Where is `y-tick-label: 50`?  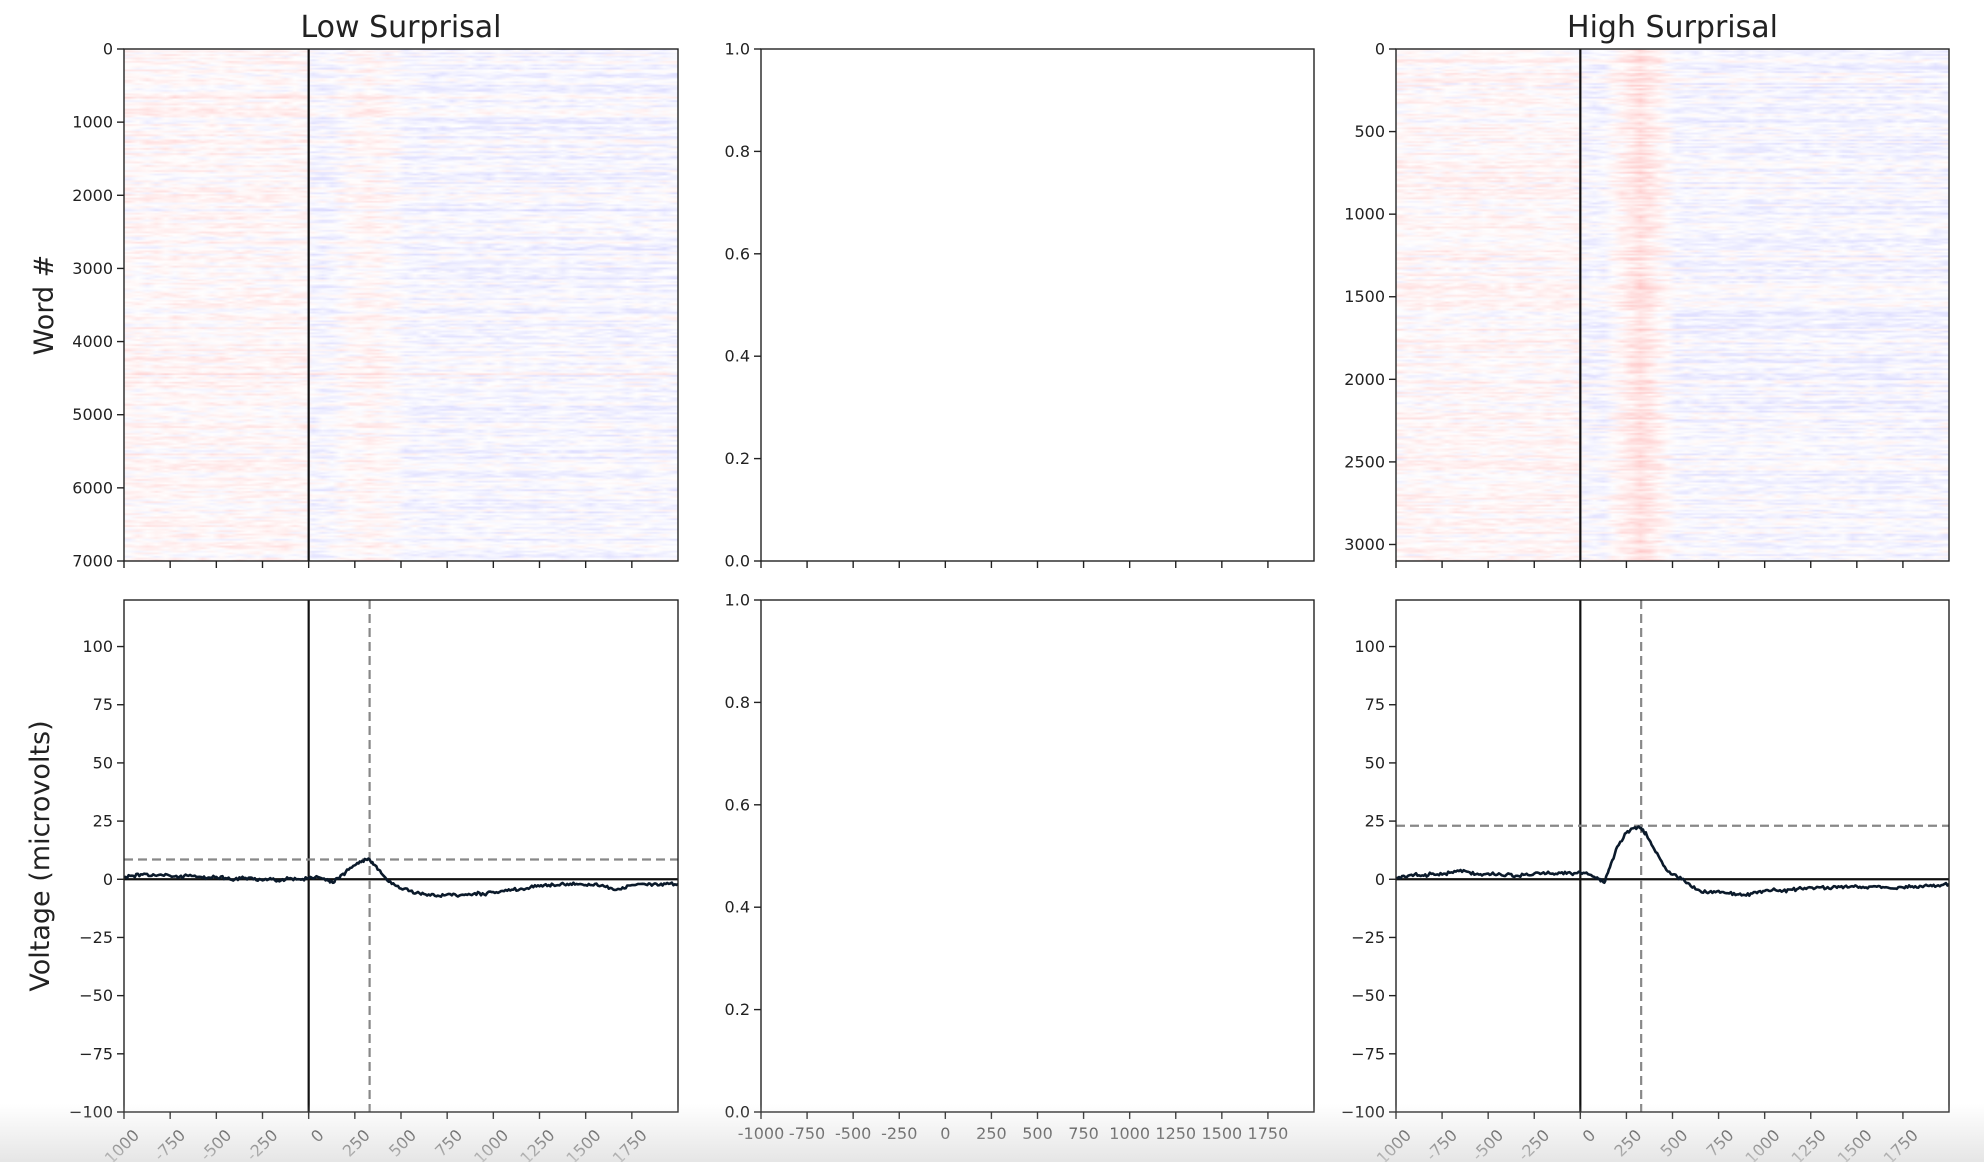
y-tick-label: 50 is located at coordinates (103, 762).